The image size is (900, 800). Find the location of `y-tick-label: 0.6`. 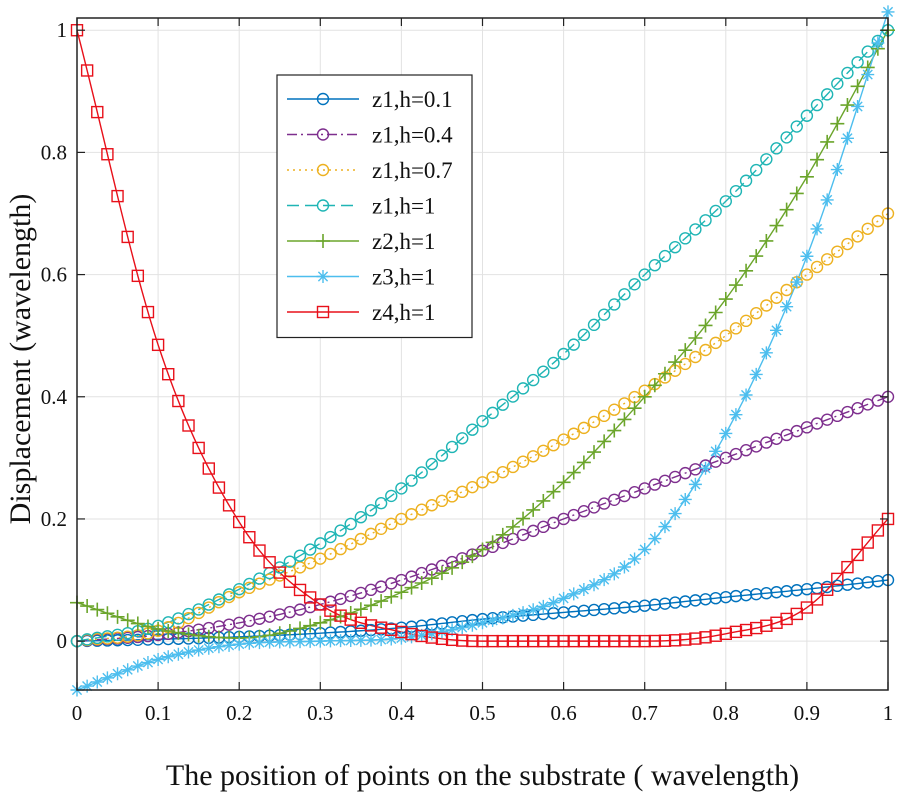

y-tick-label: 0.6 is located at coordinates (54, 275).